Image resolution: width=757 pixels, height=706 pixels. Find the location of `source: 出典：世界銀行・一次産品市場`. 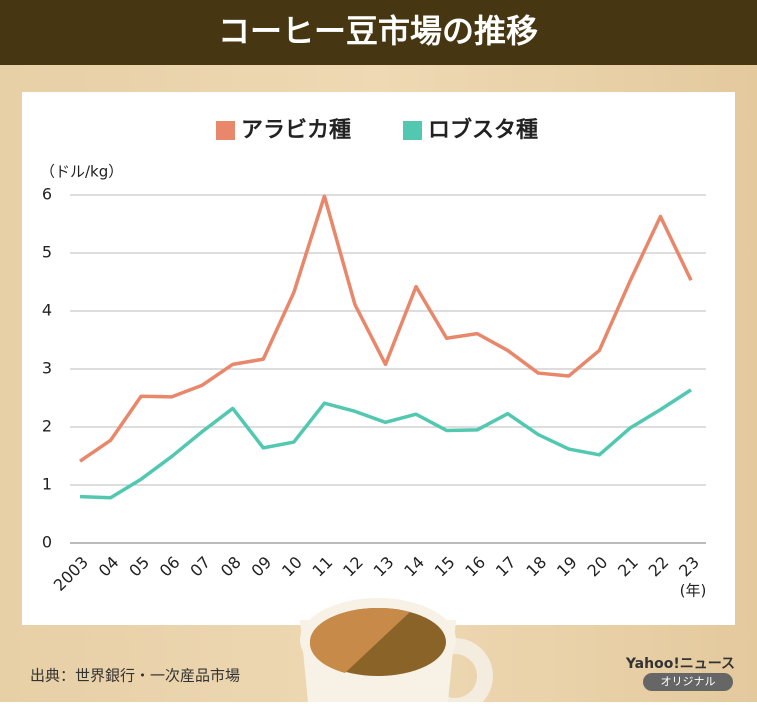

source: 出典：世界銀行・一次産品市場 is located at coordinates (135, 676).